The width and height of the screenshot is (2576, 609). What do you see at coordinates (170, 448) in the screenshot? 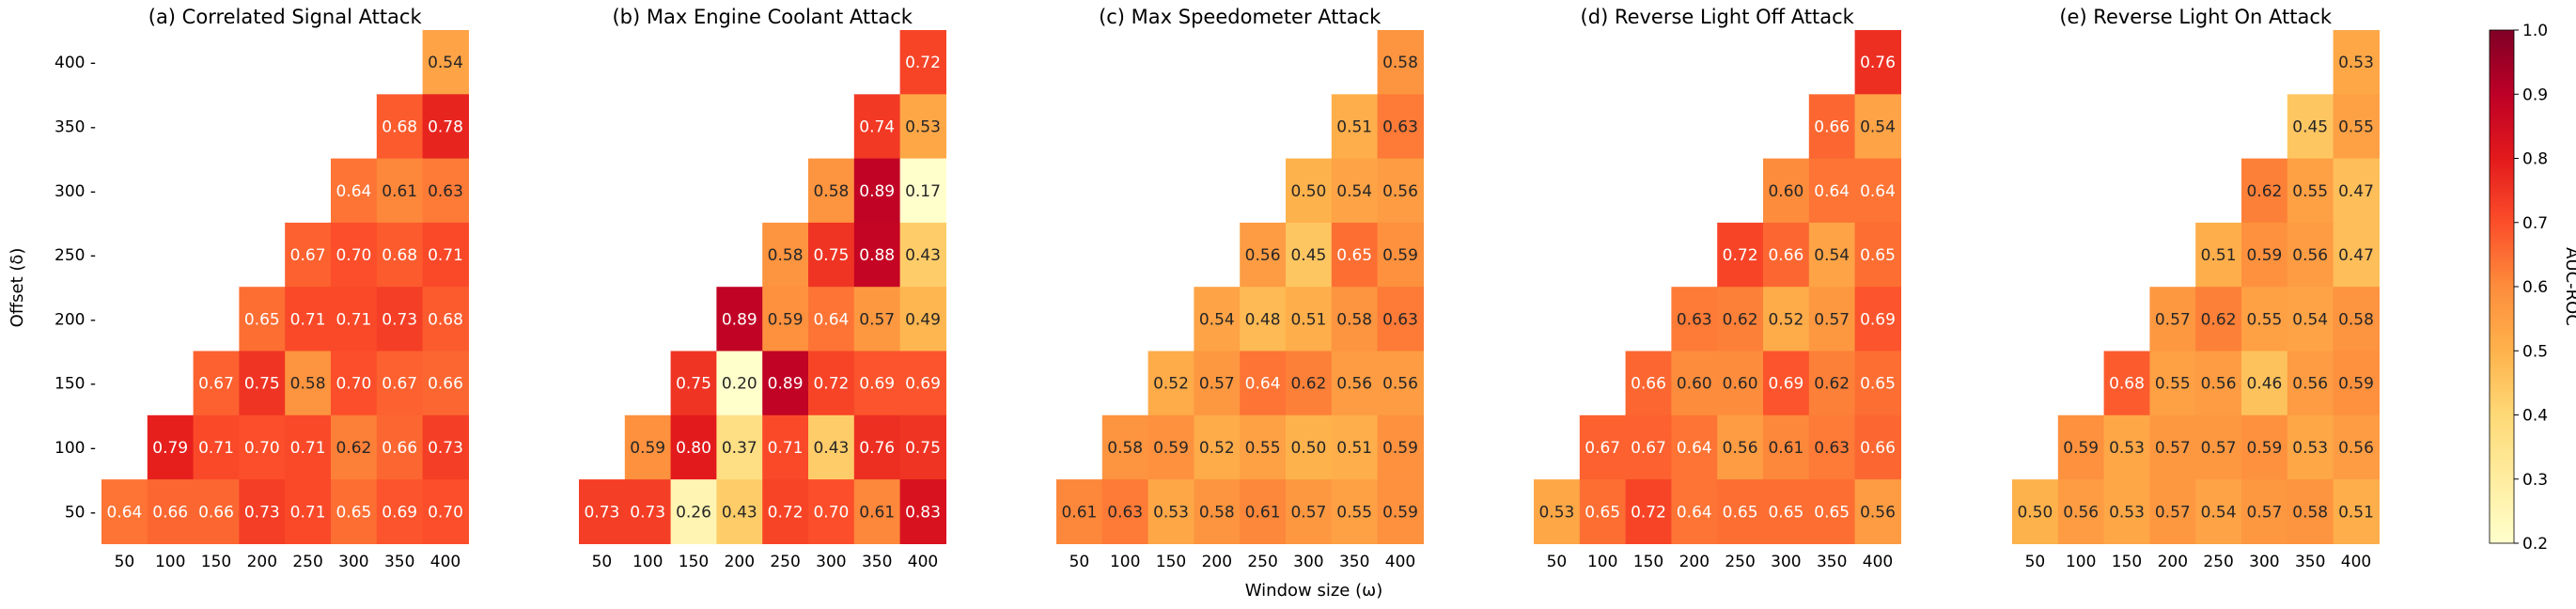
I see `cell-value-label: 0.79` at bounding box center [170, 448].